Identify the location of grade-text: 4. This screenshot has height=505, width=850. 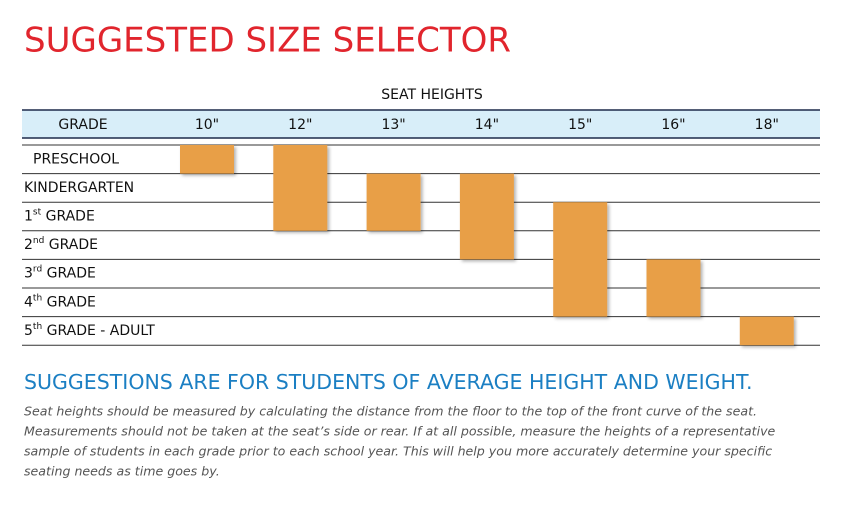
(28, 302).